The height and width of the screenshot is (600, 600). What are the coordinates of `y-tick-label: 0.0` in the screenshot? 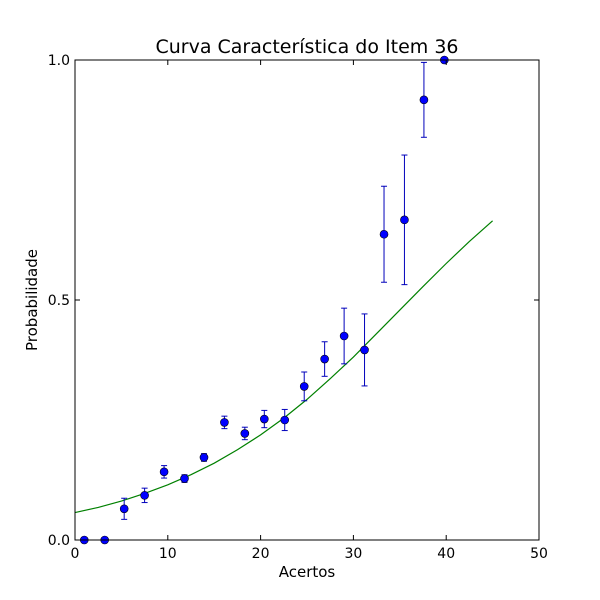 It's located at (59, 541).